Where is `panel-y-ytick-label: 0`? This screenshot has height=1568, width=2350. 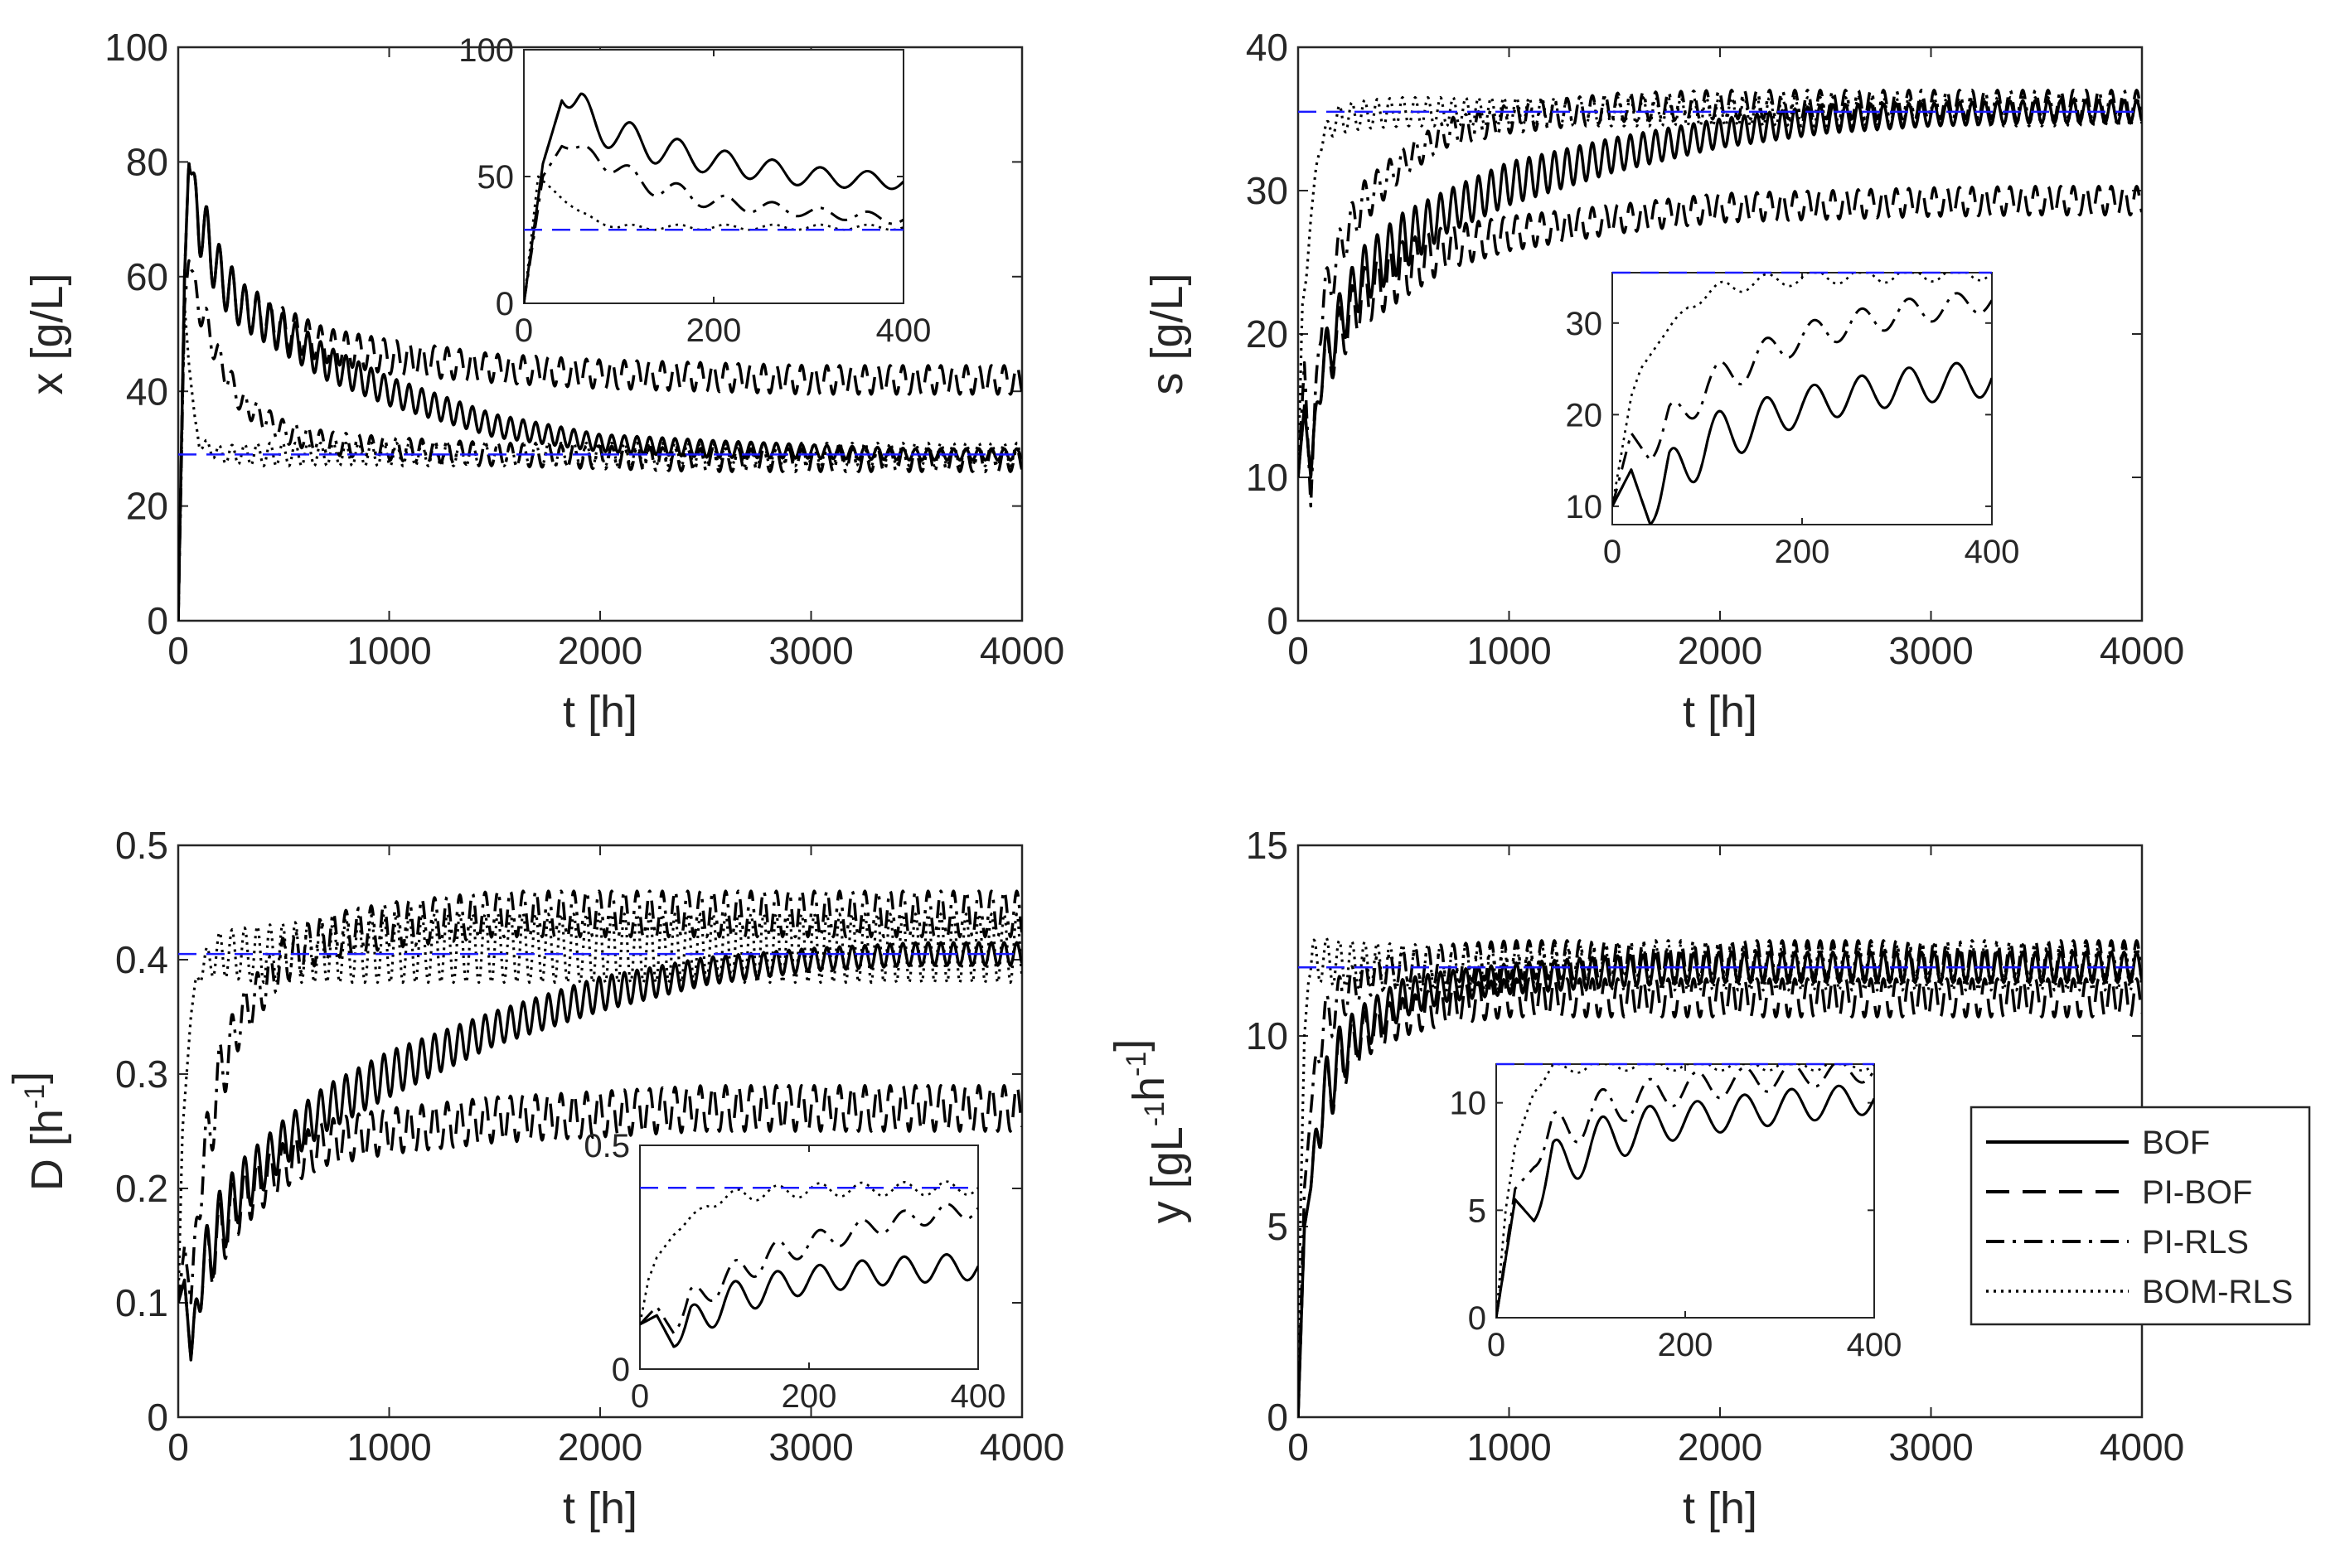 panel-y-ytick-label: 0 is located at coordinates (1277, 1417).